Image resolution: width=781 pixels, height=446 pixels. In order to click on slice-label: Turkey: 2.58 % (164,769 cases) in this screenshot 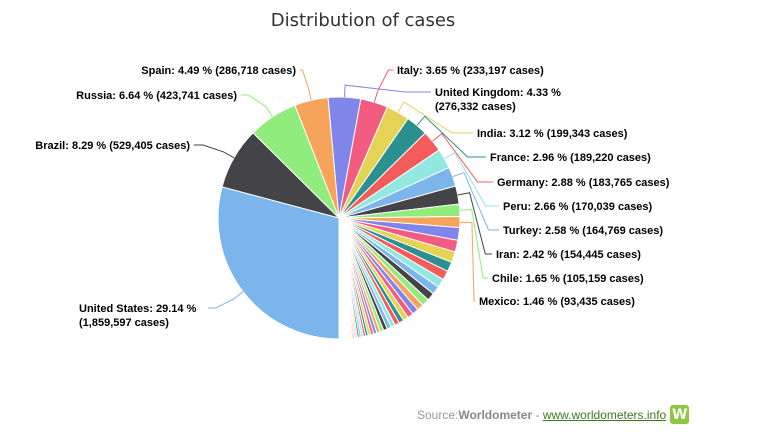, I will do `click(583, 231)`.